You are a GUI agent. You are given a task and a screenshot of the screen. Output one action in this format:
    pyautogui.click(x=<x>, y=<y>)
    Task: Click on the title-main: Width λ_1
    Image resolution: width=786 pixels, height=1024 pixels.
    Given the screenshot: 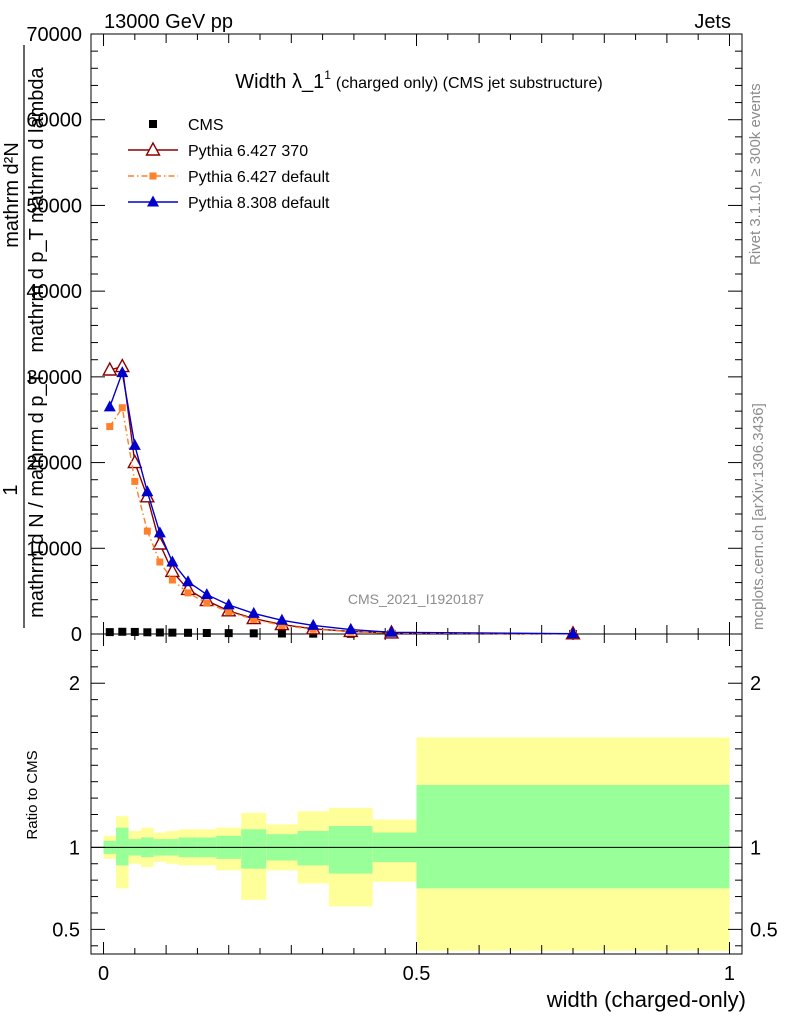 What is the action you would take?
    pyautogui.click(x=279, y=82)
    